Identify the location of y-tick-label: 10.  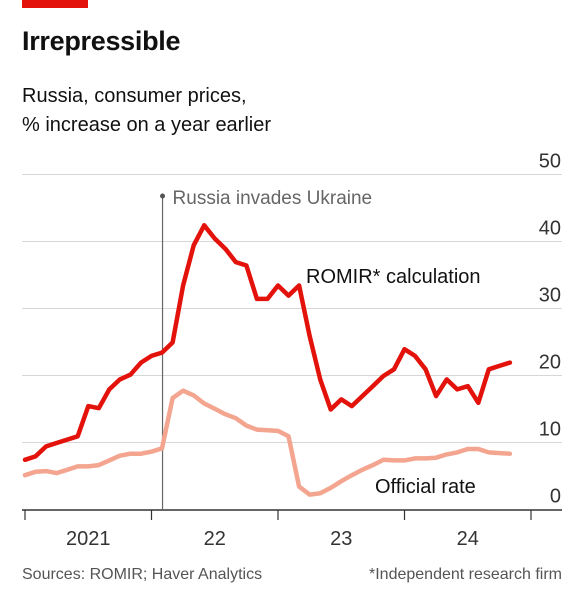
(550, 430).